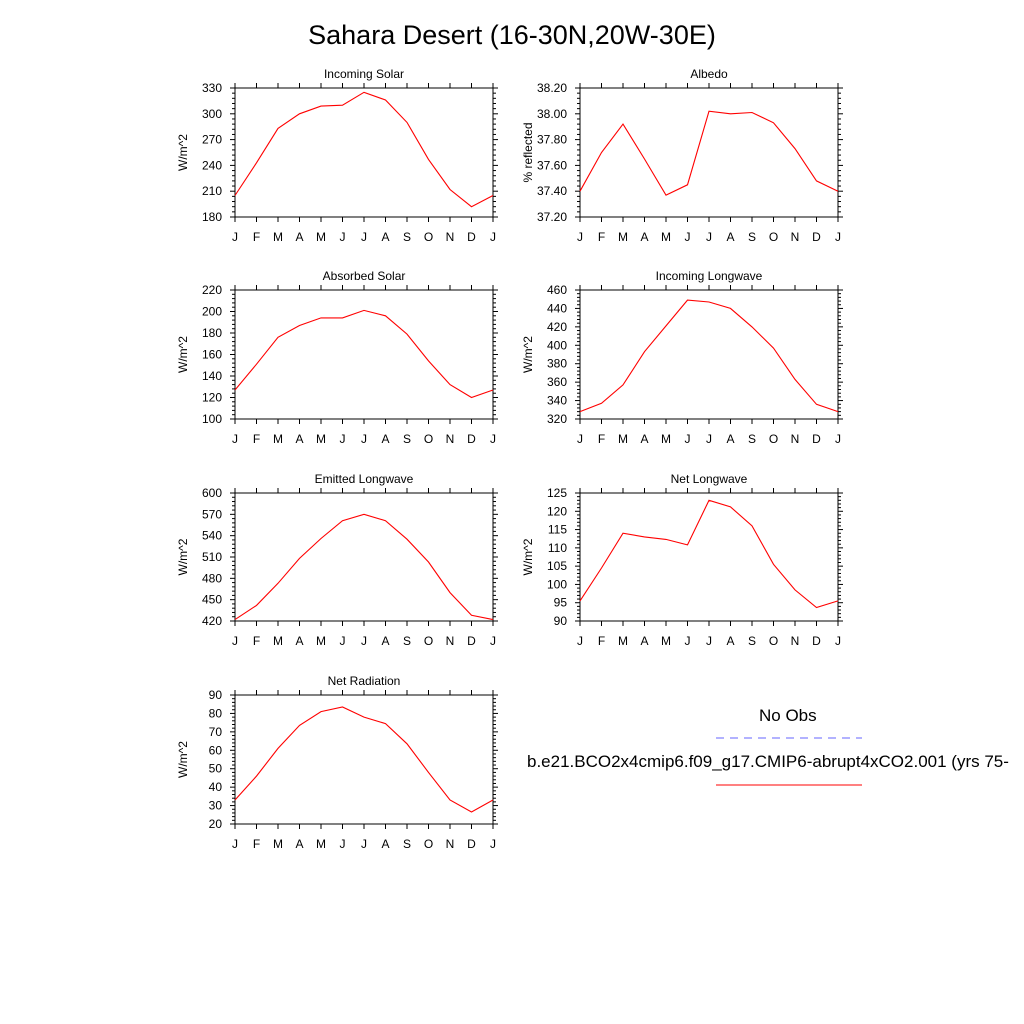 The width and height of the screenshot is (1024, 1024). Describe the element at coordinates (216, 750) in the screenshot. I see `y-tick-label: 60` at that location.